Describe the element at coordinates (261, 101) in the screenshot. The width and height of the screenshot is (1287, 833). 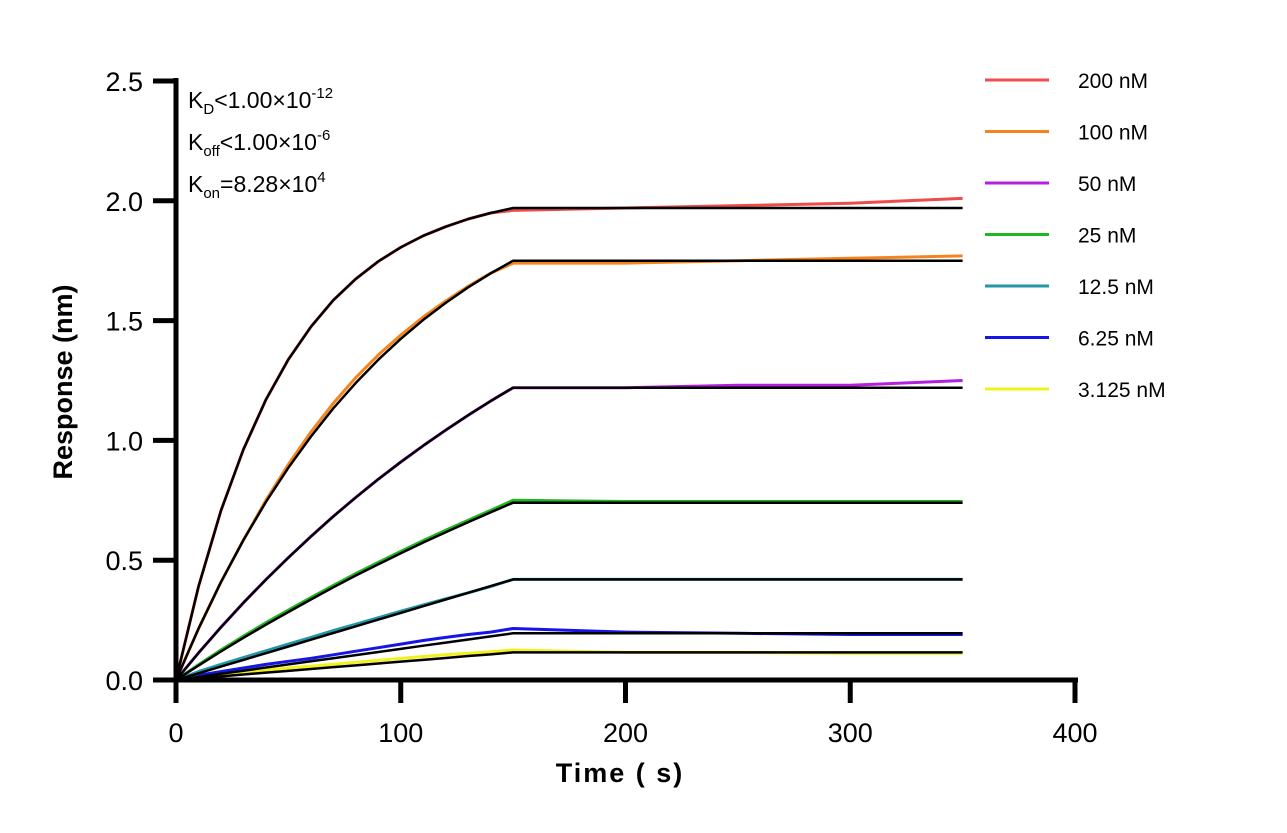
I see `annotation-kd: KD<1.00×10-12` at that location.